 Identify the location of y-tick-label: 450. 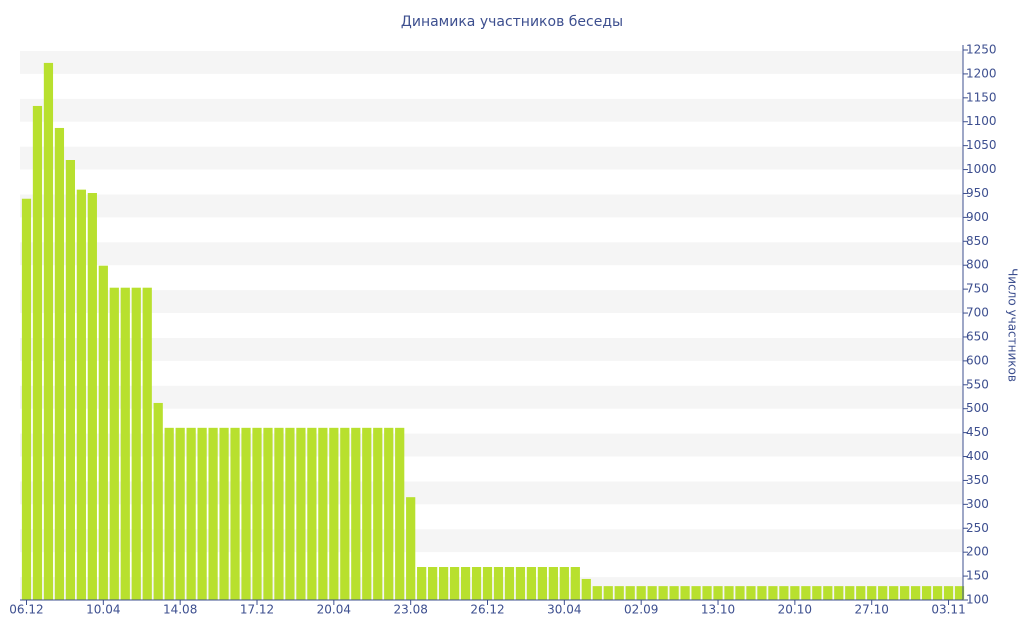
(977, 432).